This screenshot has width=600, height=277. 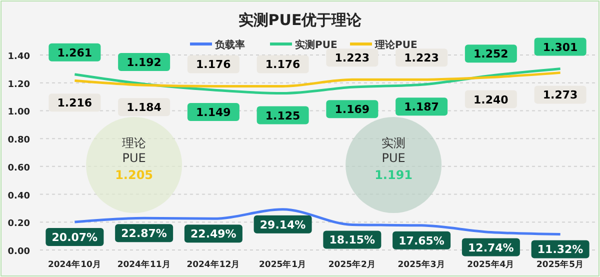 What do you see at coordinates (352, 109) in the screenshot?
I see `data-label: 1.169` at bounding box center [352, 109].